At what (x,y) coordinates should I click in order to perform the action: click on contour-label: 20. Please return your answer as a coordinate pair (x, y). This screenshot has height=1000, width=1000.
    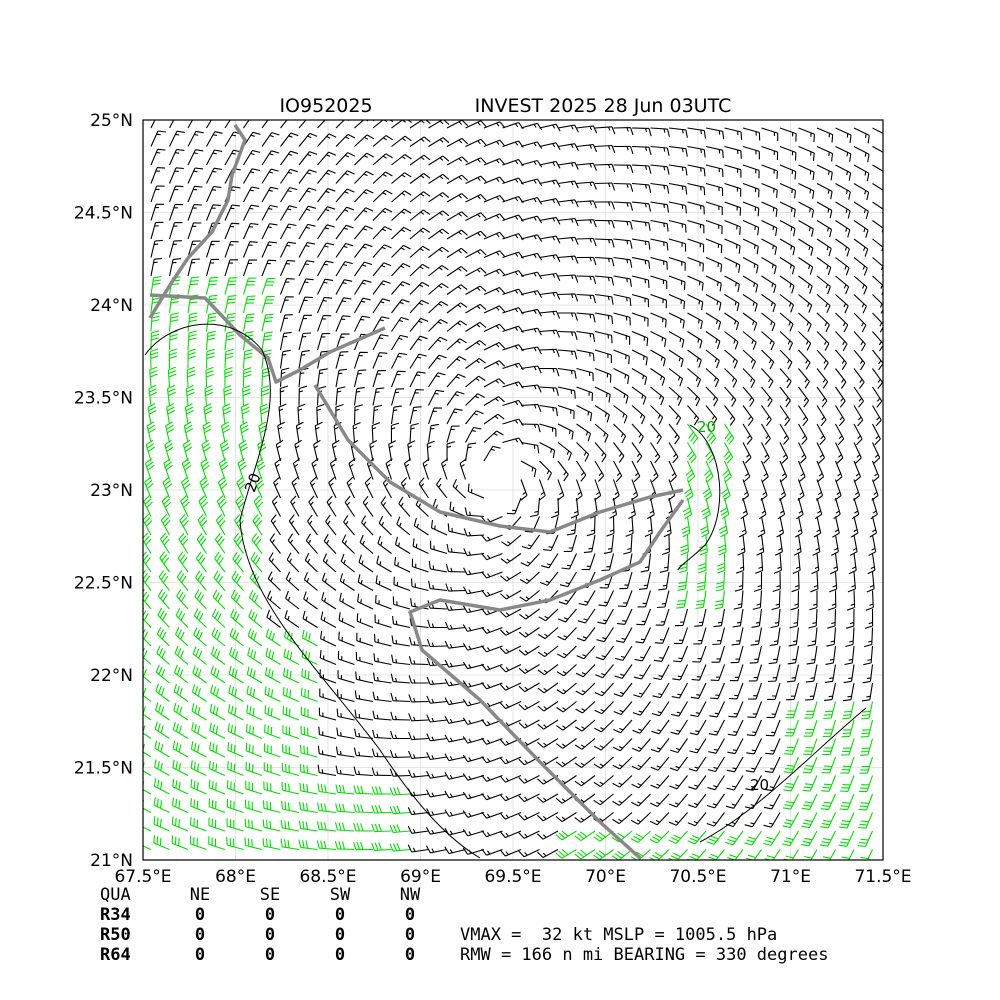
    Looking at the image, I should click on (759, 785).